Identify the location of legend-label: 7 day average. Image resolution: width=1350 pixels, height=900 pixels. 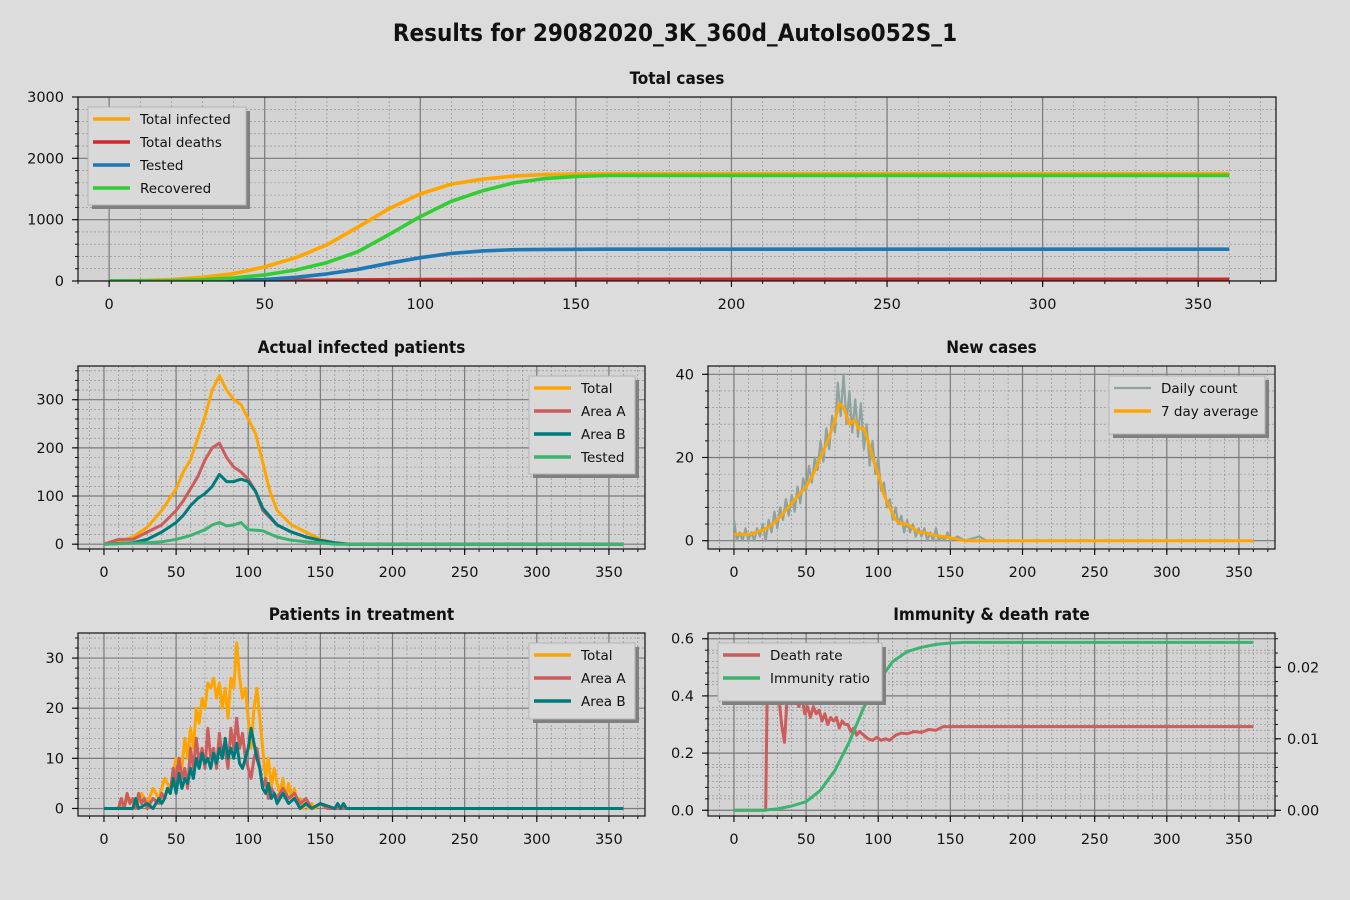
(1209, 412).